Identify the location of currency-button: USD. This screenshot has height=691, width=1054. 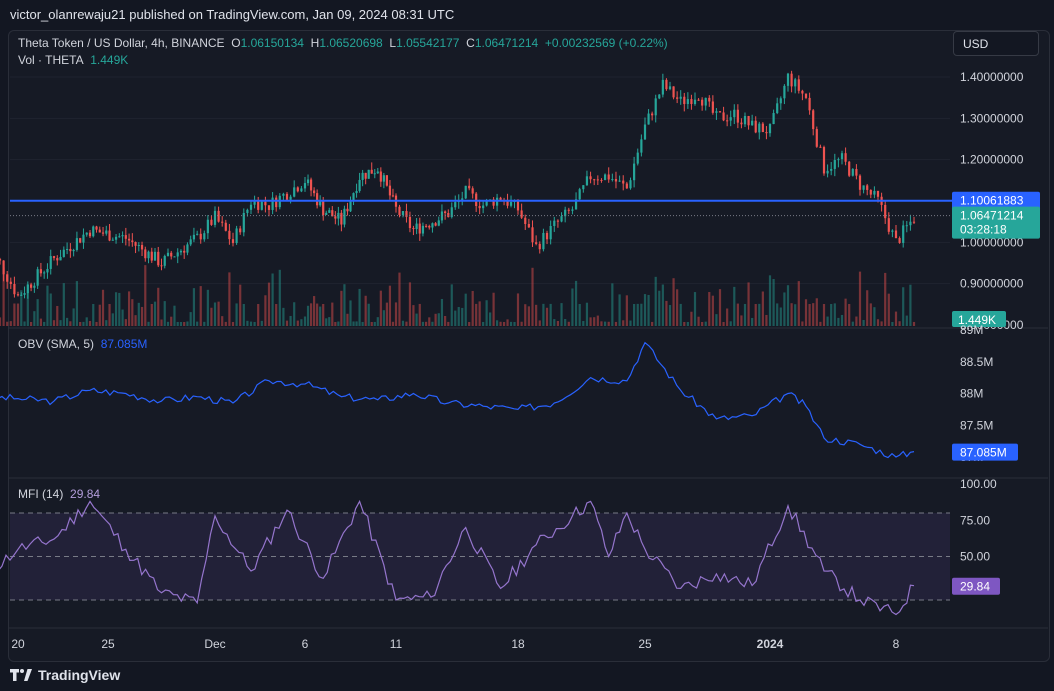
(996, 43).